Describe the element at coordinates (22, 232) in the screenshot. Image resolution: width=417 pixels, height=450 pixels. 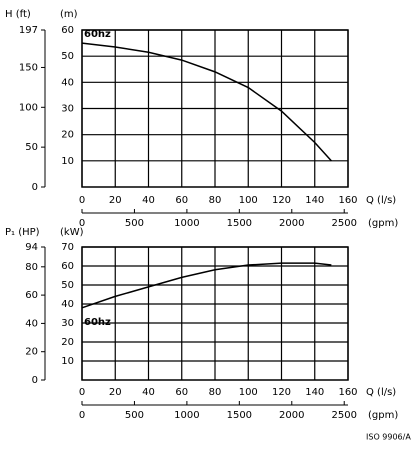
I see `y2-axis-title: P₁ (HP)` at that location.